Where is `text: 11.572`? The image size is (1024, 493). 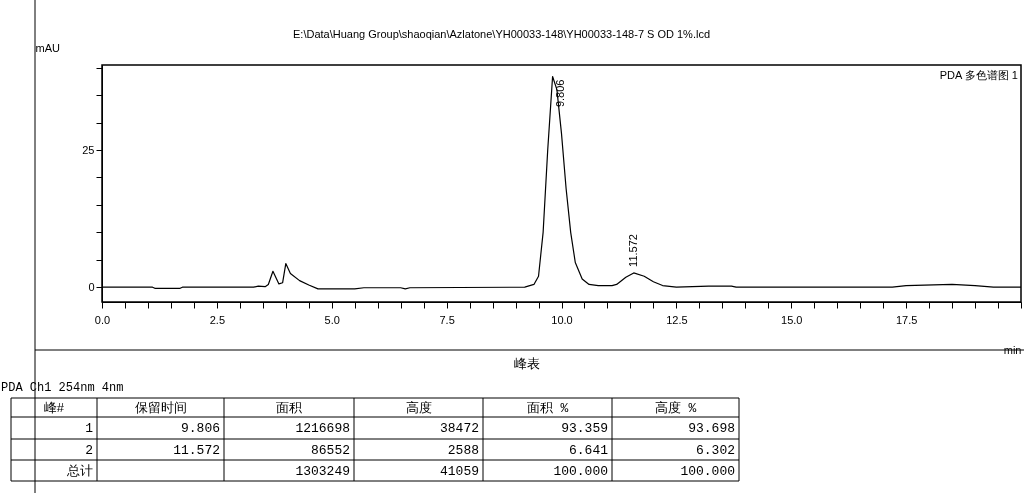
text: 11.572 is located at coordinates (196, 450).